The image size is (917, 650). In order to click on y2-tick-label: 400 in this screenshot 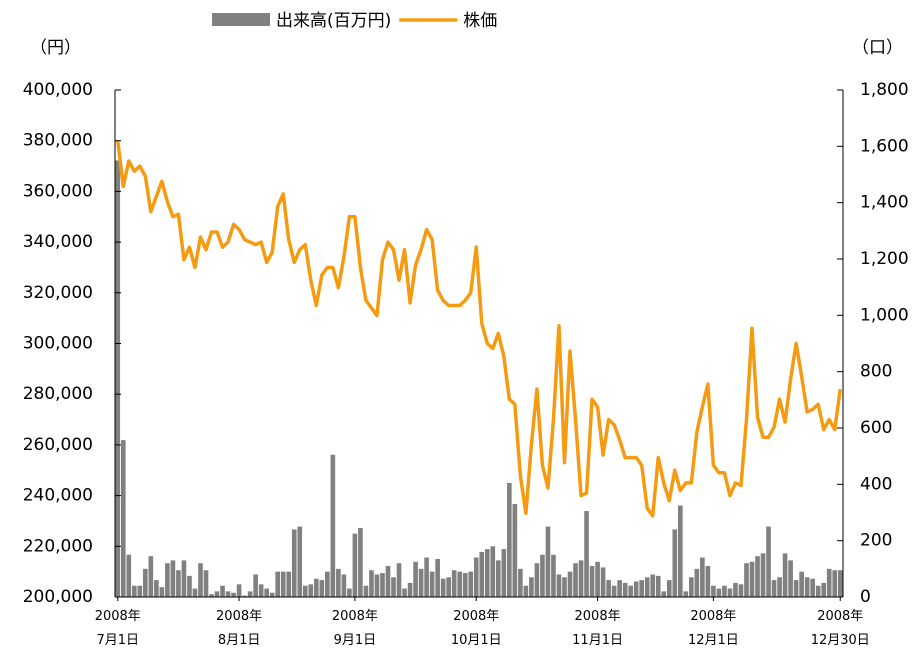, I will do `click(876, 484)`.